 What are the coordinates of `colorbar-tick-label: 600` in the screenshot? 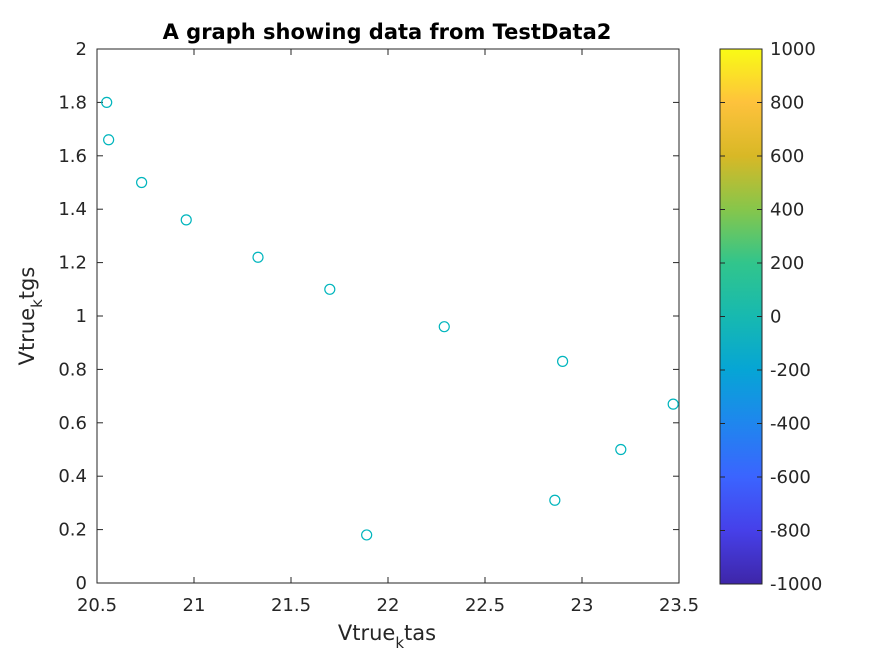 It's located at (787, 156).